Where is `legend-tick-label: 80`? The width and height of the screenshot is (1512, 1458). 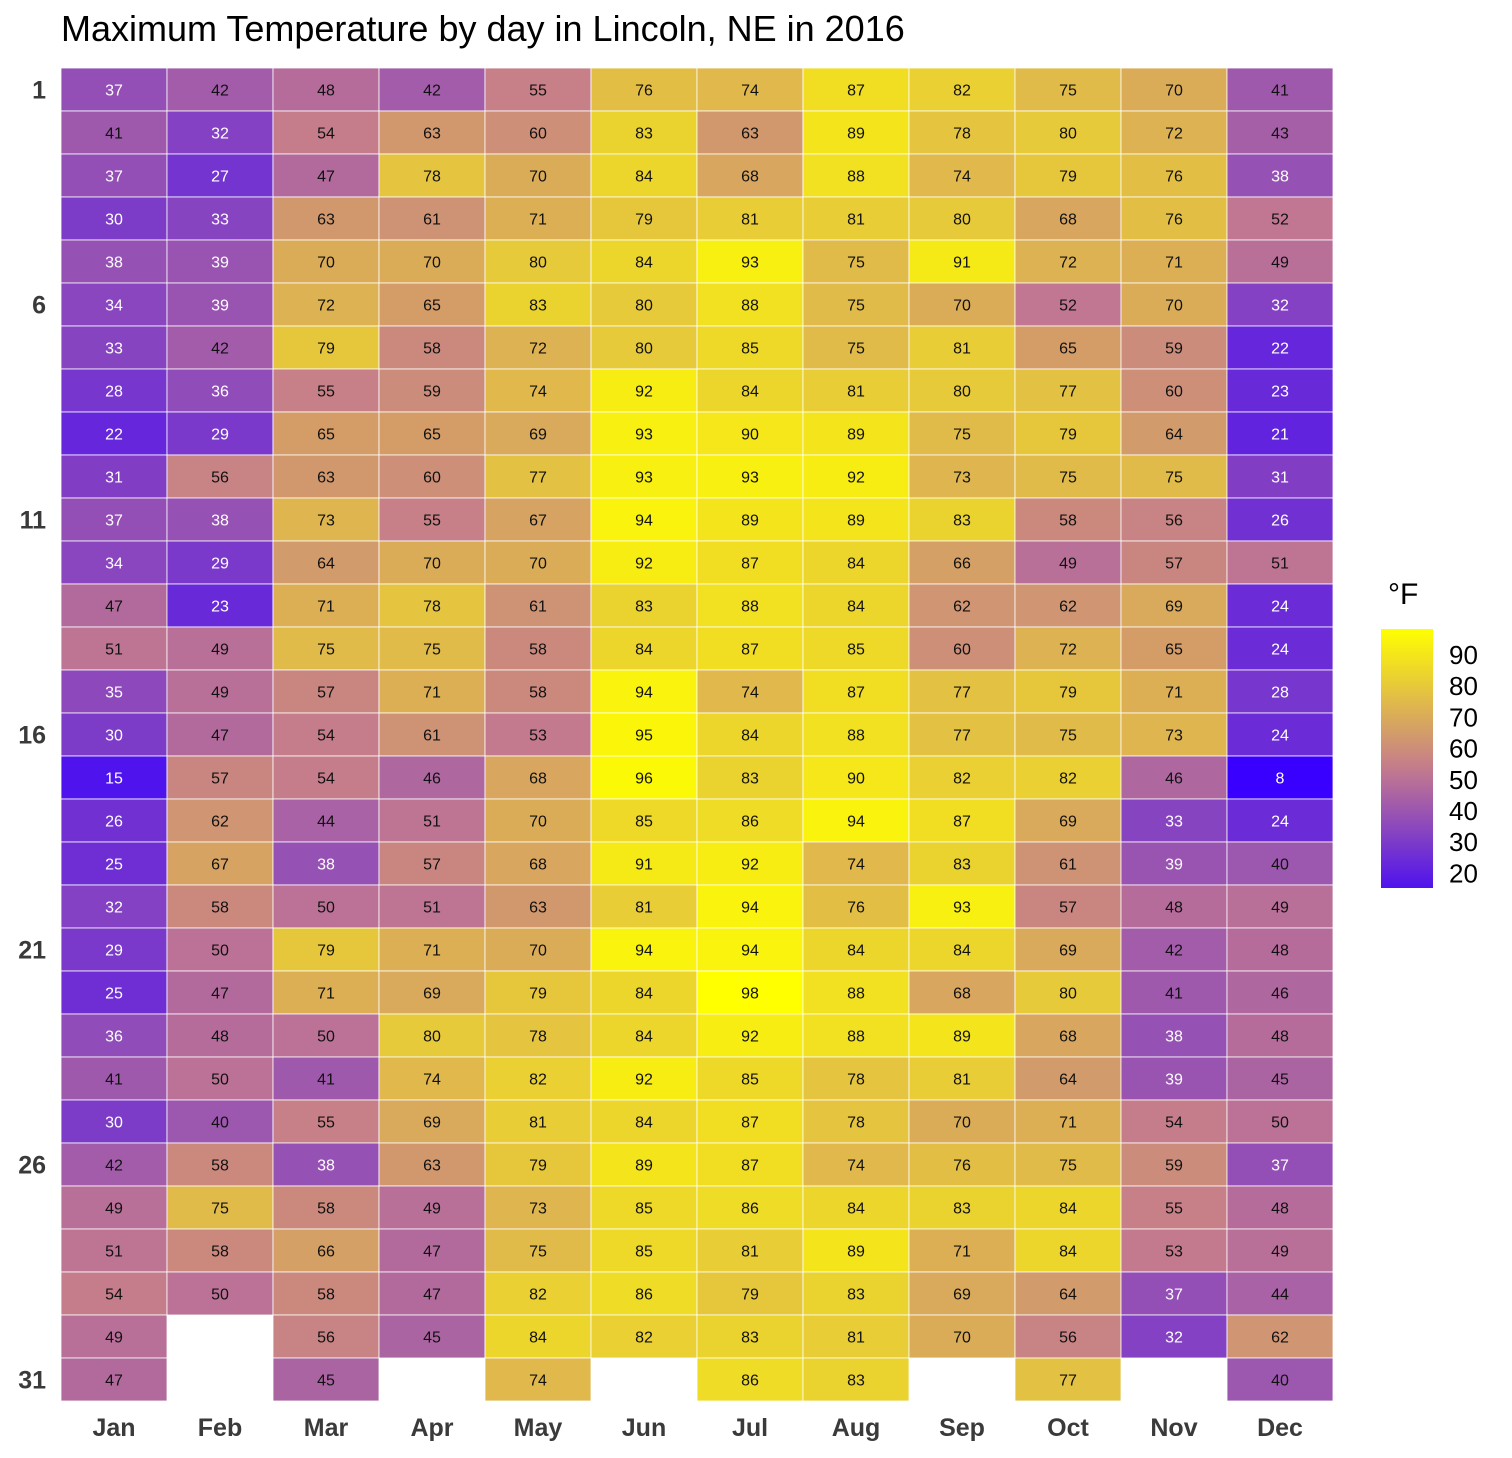
legend-tick-label: 80 is located at coordinates (1463, 686).